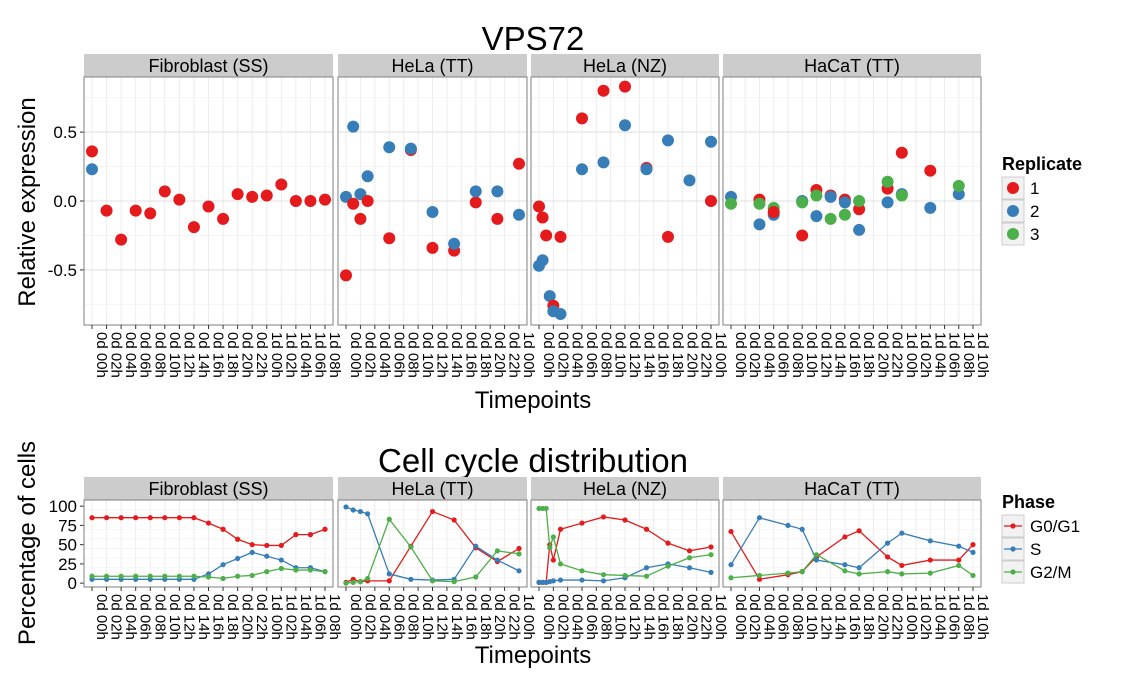  I want to click on cellcycle-ytick-label: 50, so click(67, 545).